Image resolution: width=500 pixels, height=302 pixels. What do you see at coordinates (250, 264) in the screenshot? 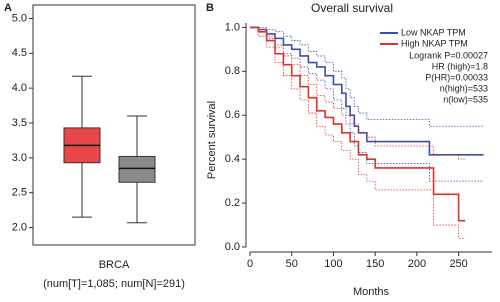
I see `x-tick-label: 0` at bounding box center [250, 264].